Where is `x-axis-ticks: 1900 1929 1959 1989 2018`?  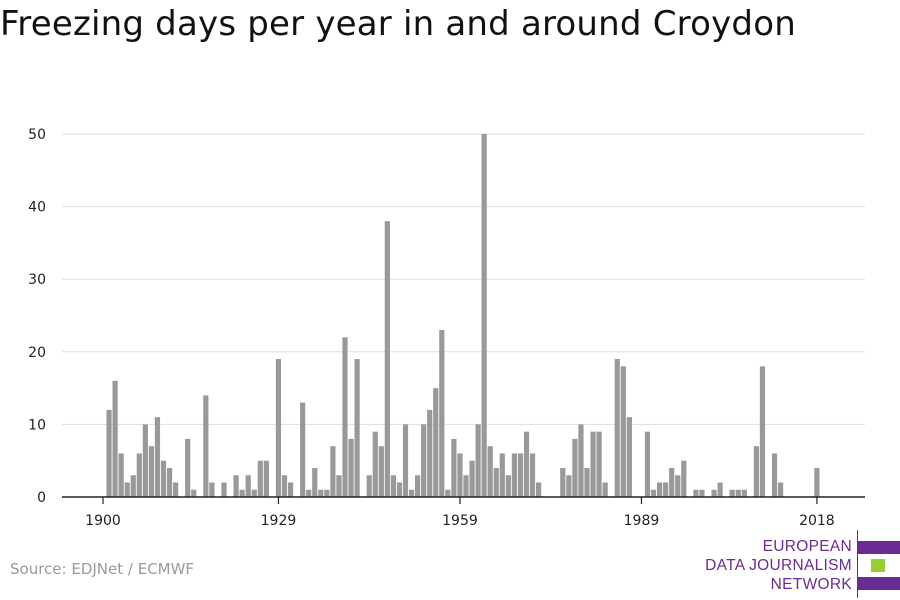 x-axis-ticks: 1900 1929 1959 1989 2018 is located at coordinates (460, 513).